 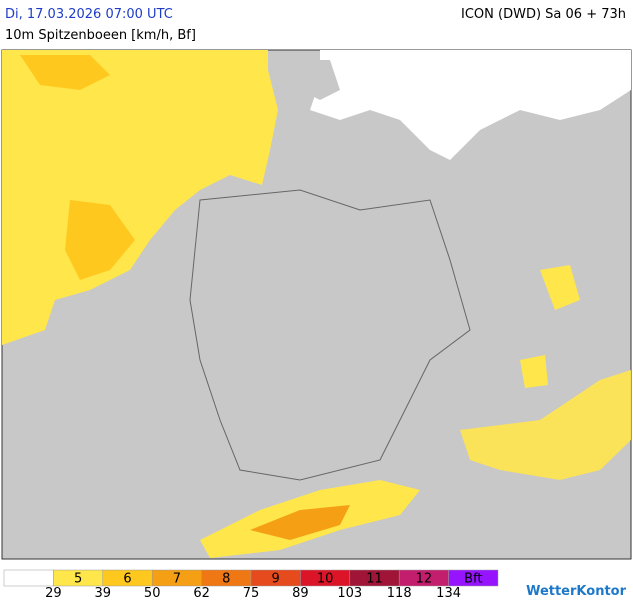 I want to click on legend-label: 10, so click(x=325, y=579).